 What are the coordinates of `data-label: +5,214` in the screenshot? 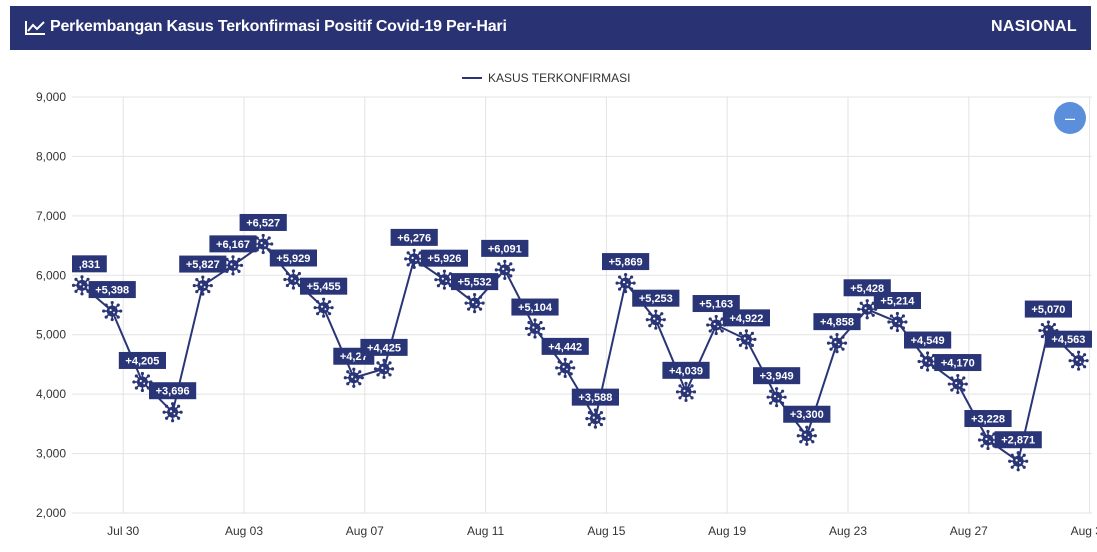 It's located at (897, 301).